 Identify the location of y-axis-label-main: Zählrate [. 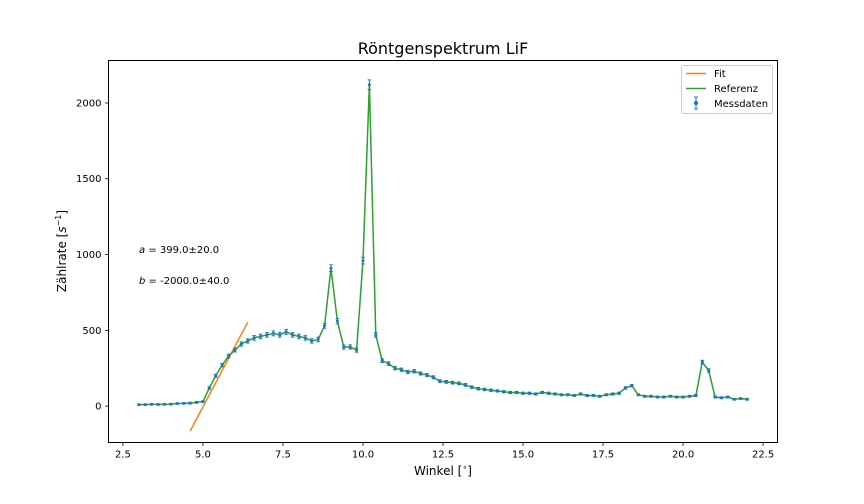
(62, 262).